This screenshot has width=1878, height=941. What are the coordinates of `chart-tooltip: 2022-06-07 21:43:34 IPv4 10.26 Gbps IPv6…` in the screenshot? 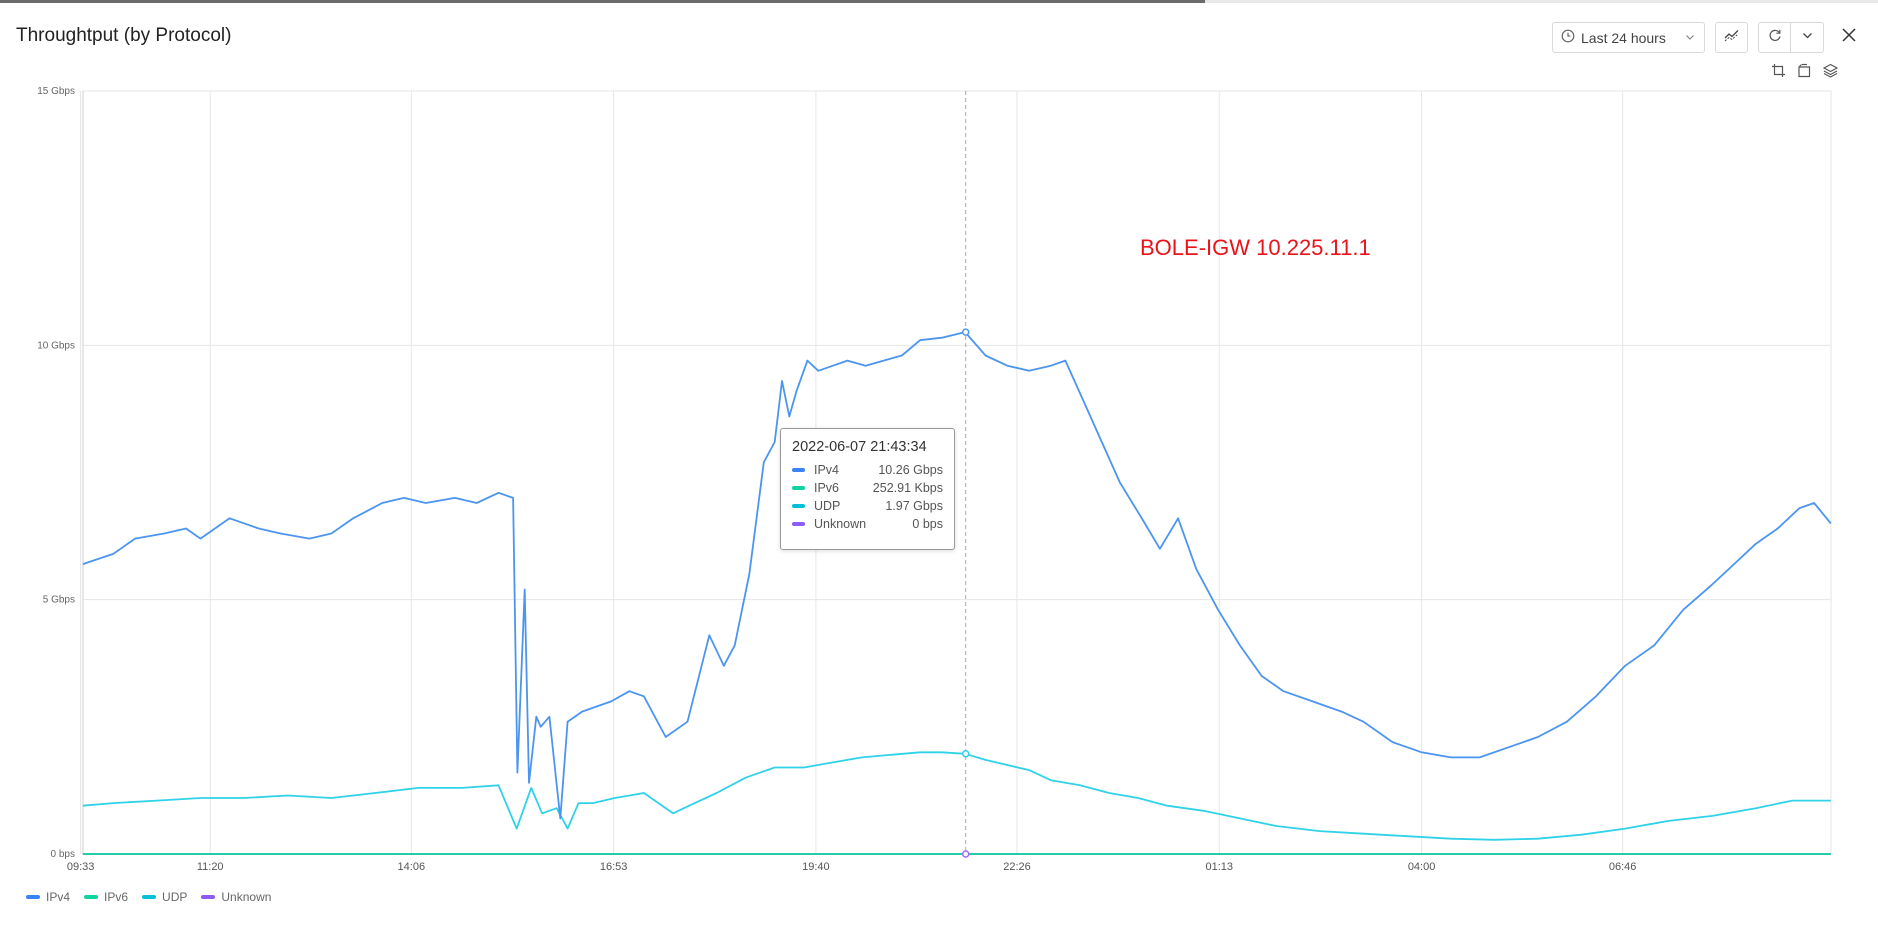 It's located at (867, 489).